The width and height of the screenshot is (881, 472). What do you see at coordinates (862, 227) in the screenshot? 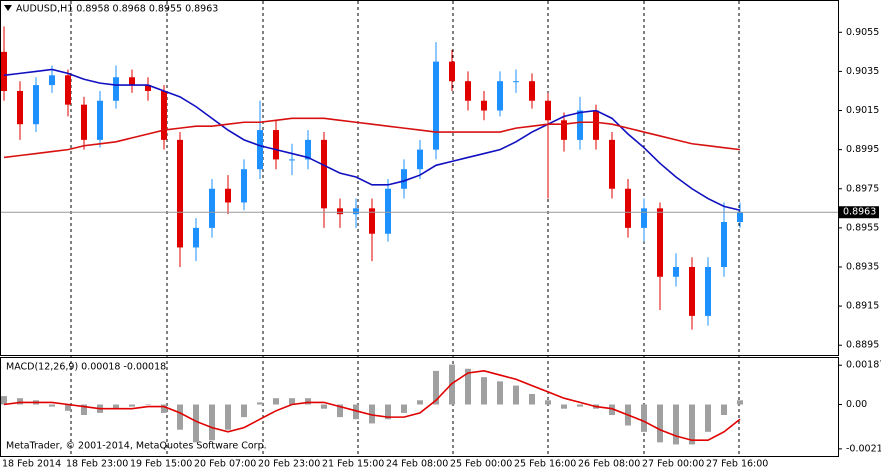
I see `y-tick-label: 0.8955` at bounding box center [862, 227].